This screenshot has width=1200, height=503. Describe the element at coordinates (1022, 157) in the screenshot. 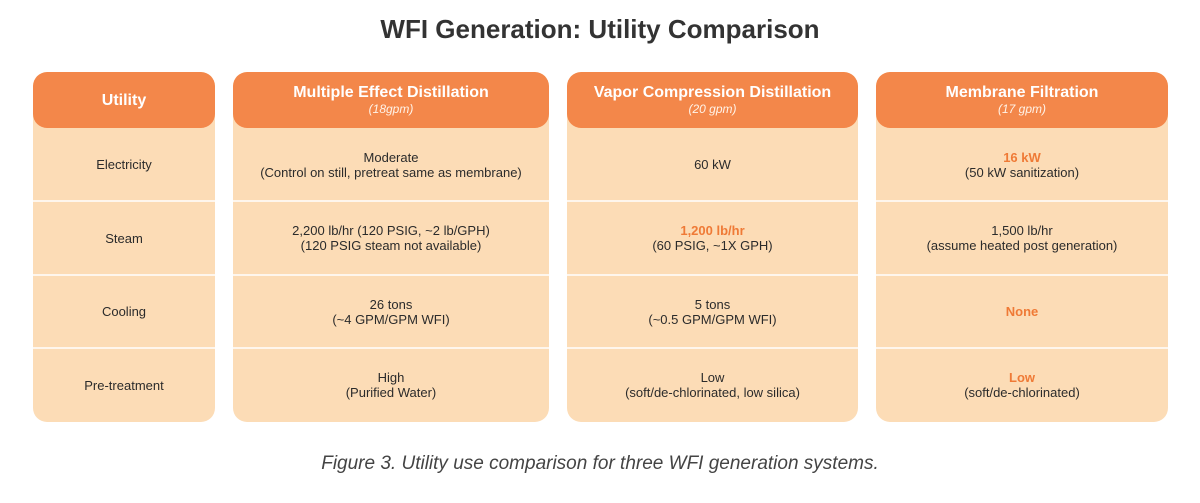

I see `cell-value-highlight: 16 kW` at that location.